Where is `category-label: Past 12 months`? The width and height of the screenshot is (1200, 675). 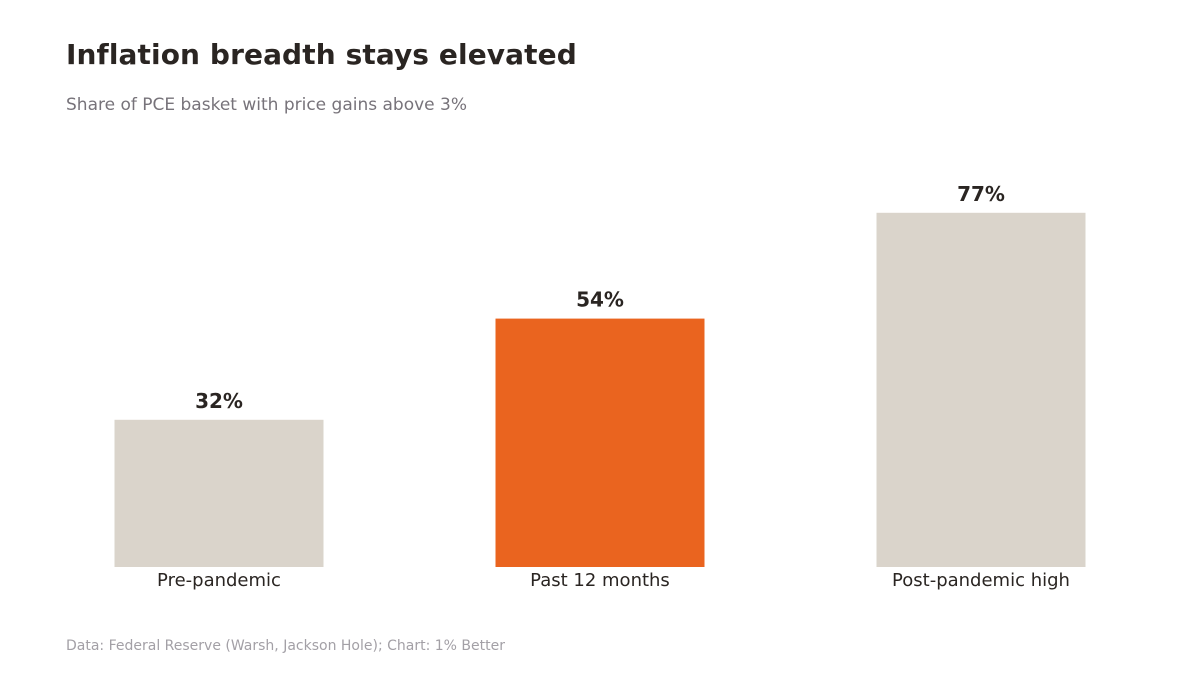 category-label: Past 12 months is located at coordinates (600, 580).